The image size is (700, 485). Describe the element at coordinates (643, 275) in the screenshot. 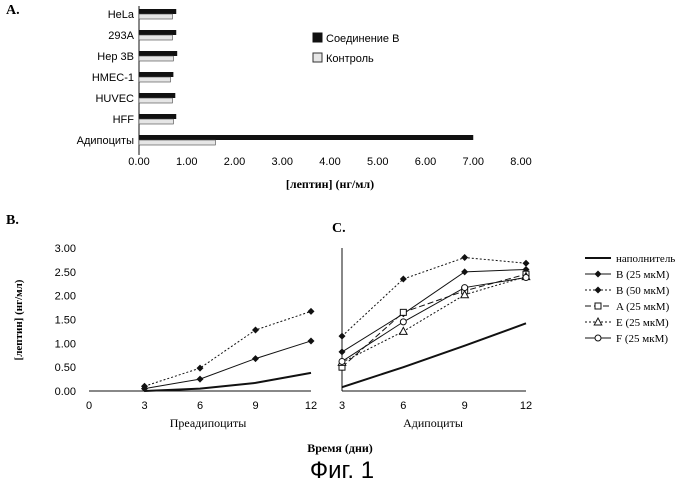

I see `legend-label: B (25 мкМ)` at that location.